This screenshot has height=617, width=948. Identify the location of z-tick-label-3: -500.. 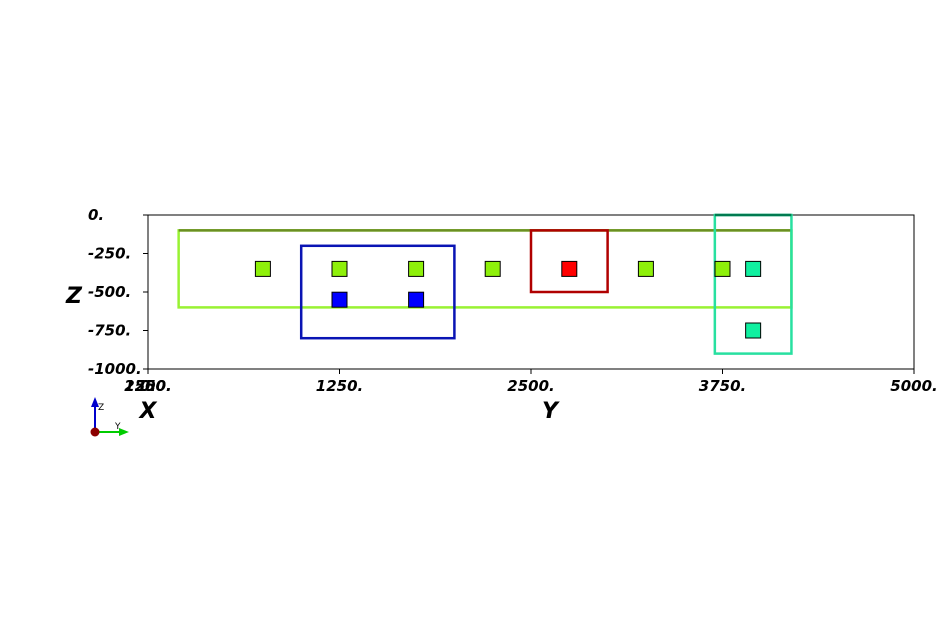
(109, 292).